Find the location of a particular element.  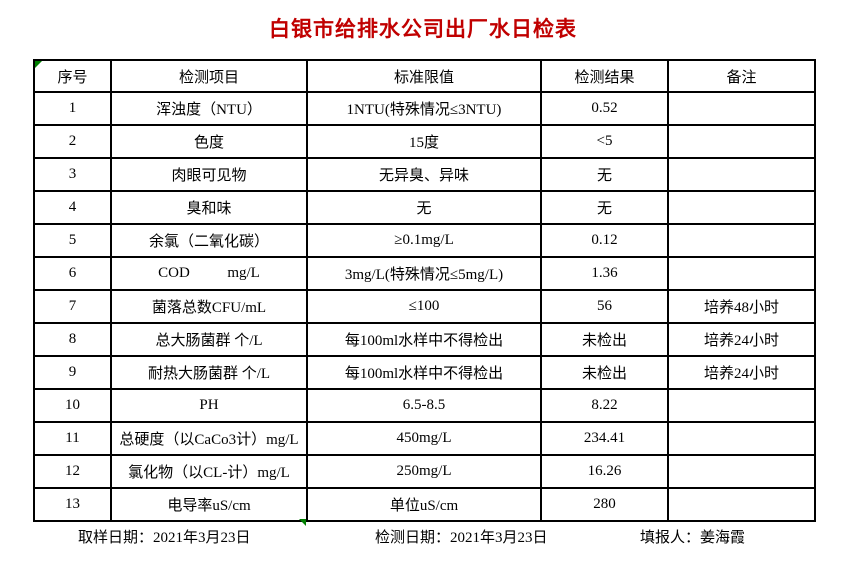

cell-result: 8.22 is located at coordinates (604, 405).